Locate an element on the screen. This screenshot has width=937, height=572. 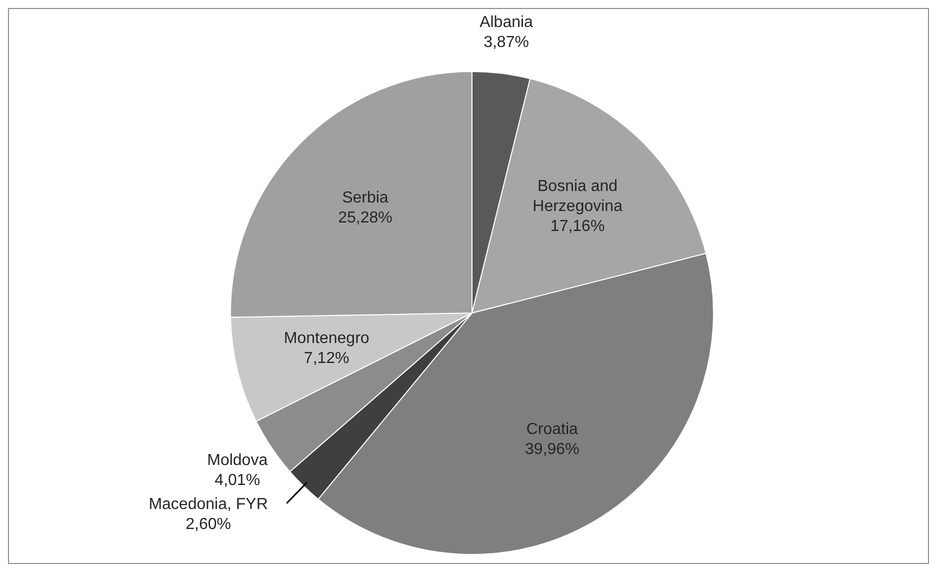
slice-label: Albania is located at coordinates (507, 22).